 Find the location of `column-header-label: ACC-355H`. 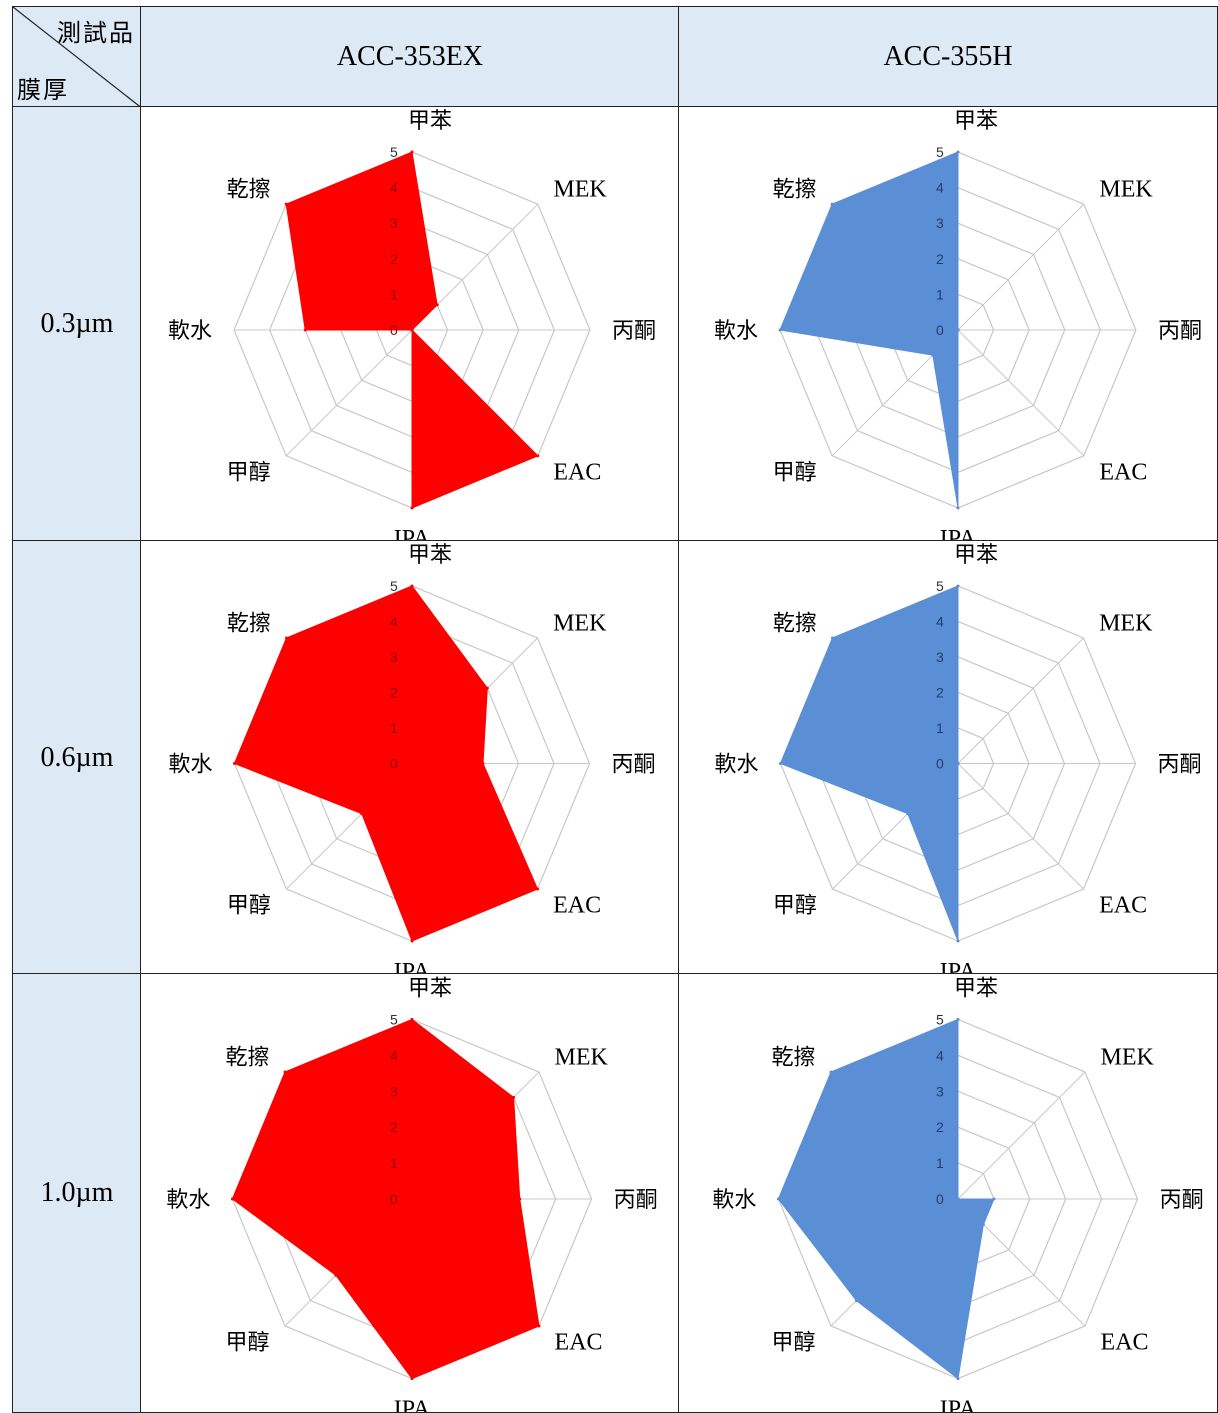

column-header-label: ACC-355H is located at coordinates (948, 56).